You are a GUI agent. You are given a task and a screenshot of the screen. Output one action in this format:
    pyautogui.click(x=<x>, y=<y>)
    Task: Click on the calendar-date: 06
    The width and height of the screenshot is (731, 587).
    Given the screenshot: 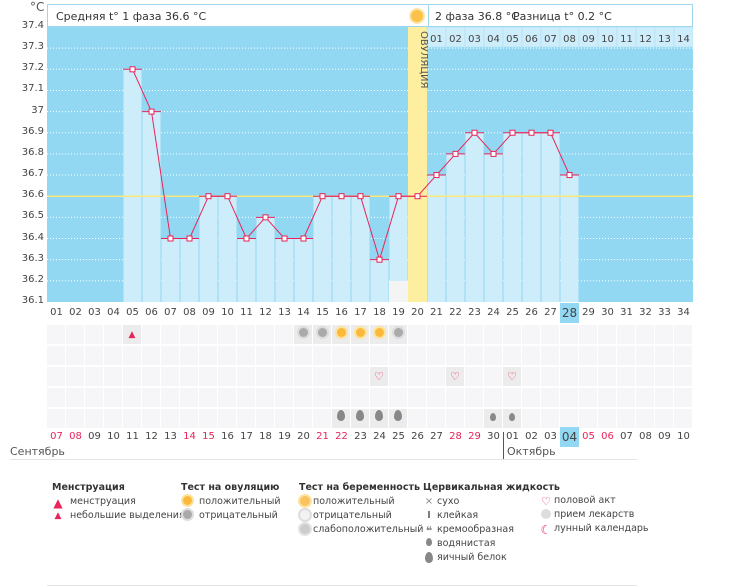 What is the action you would take?
    pyautogui.click(x=607, y=436)
    